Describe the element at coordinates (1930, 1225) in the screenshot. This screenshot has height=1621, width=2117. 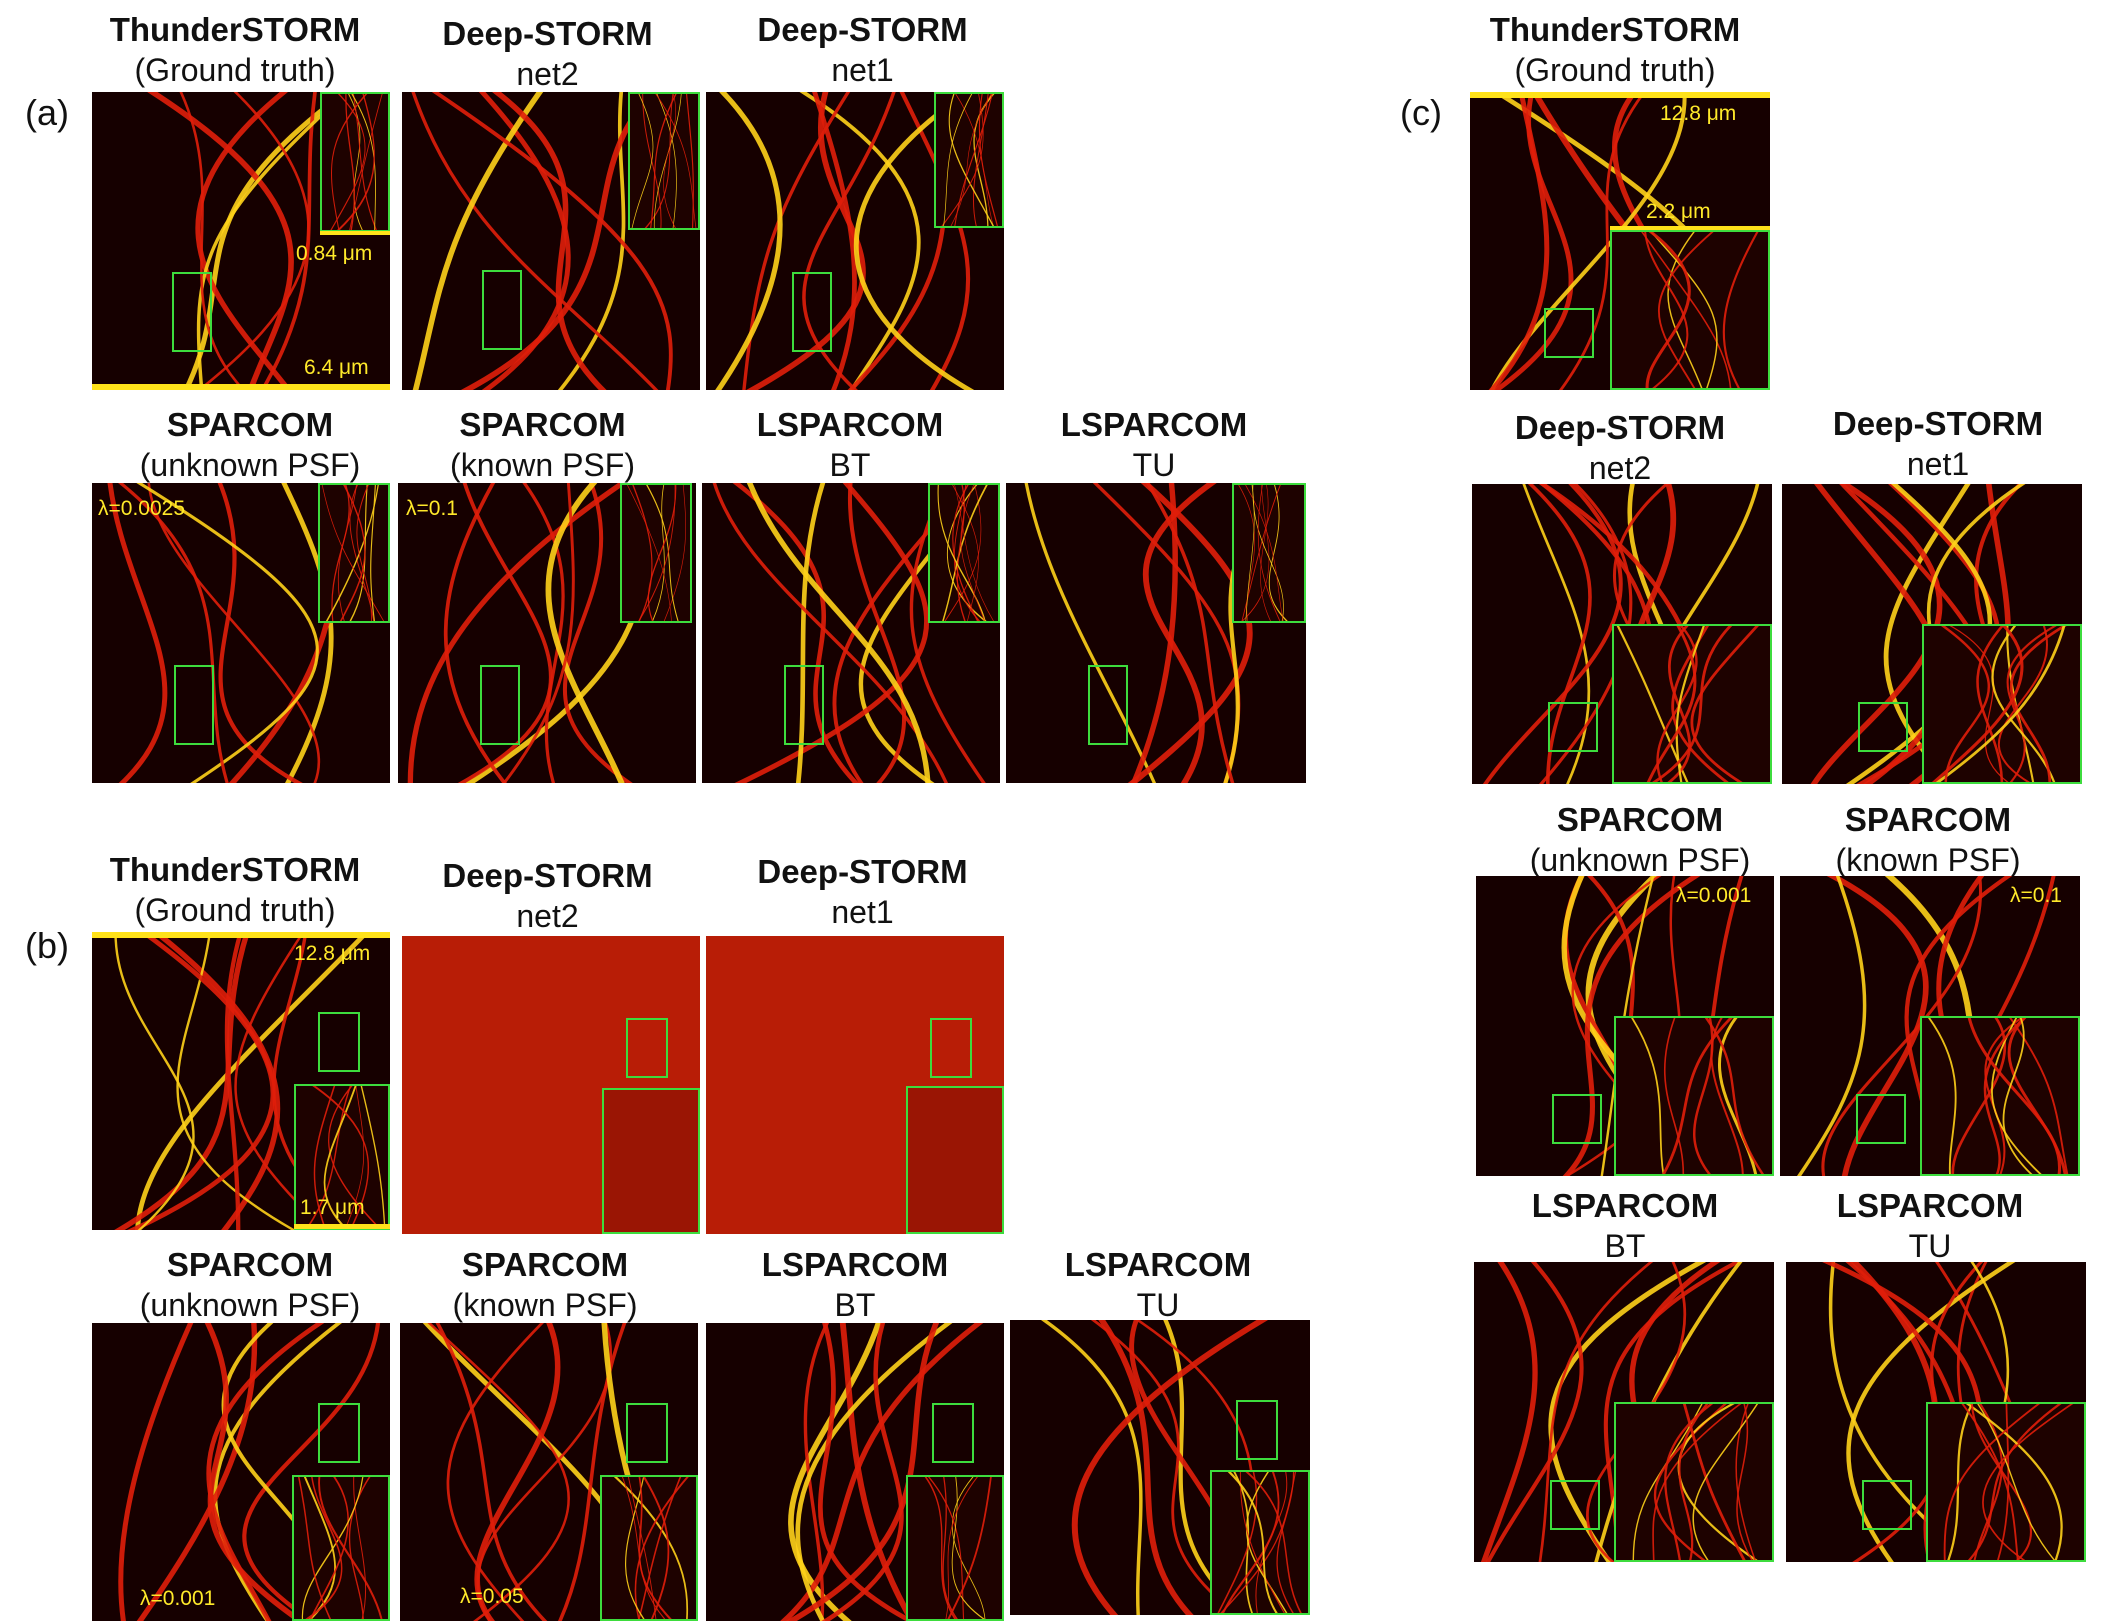
I see `c-lsparcom-tu-title: LSPARCOM TU` at that location.